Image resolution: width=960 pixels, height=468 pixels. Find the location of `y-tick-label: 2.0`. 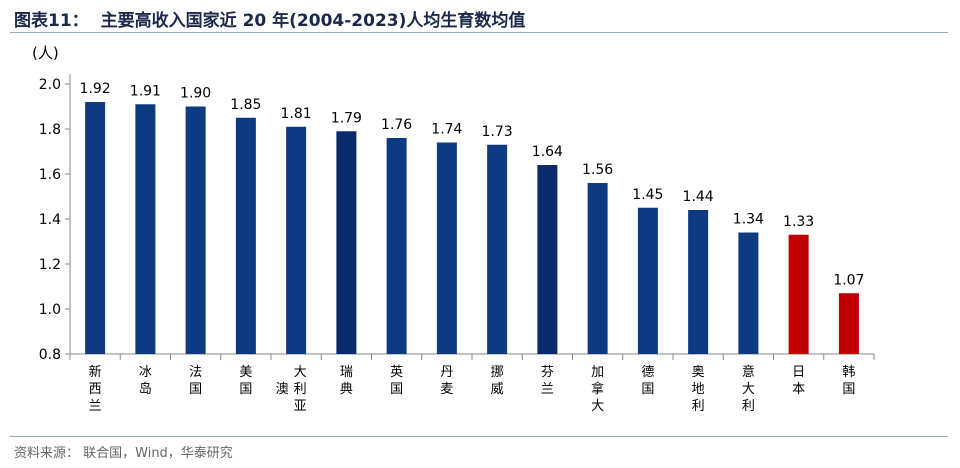

y-tick-label: 2.0 is located at coordinates (50, 85).